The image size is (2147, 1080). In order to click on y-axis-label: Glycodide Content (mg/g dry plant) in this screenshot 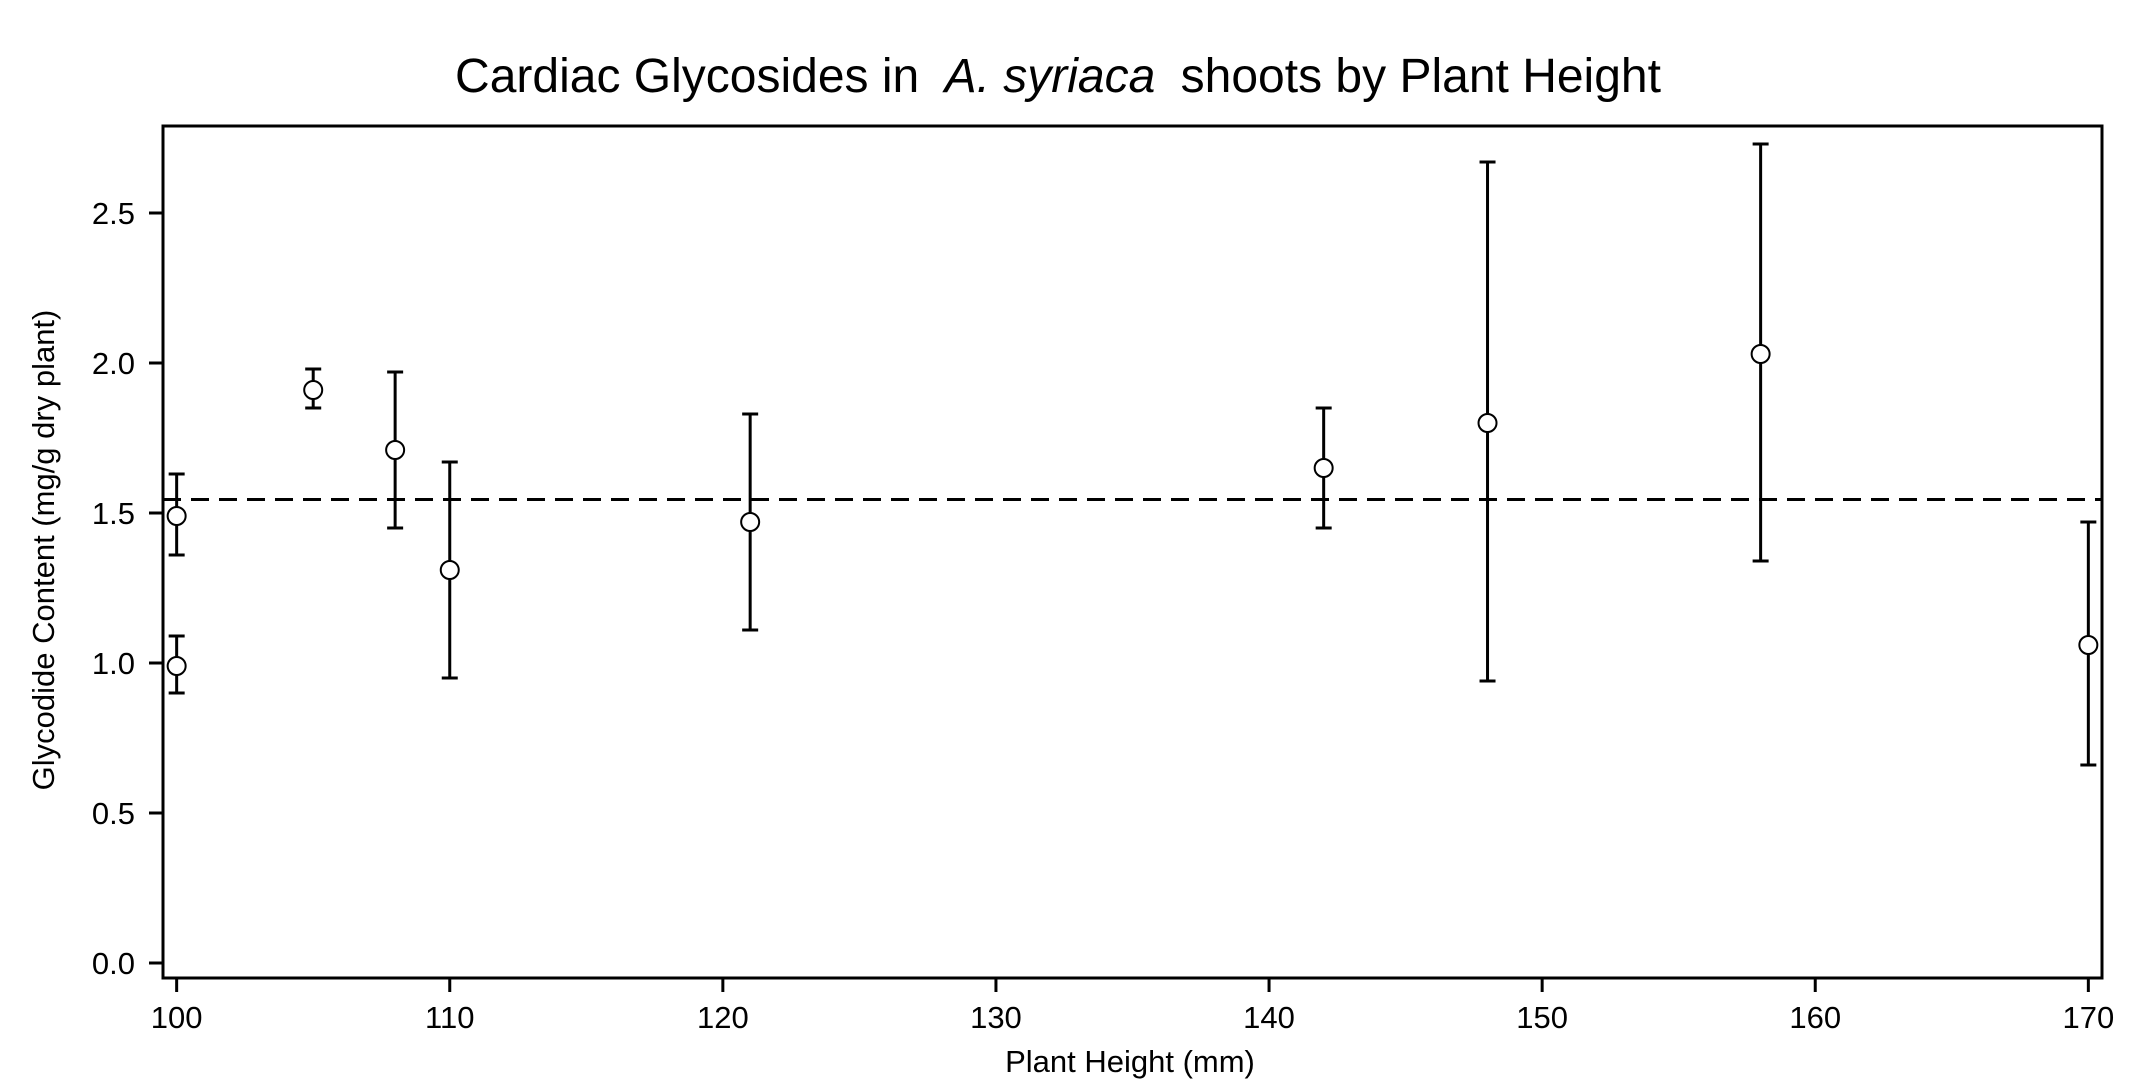, I will do `click(43, 550)`.